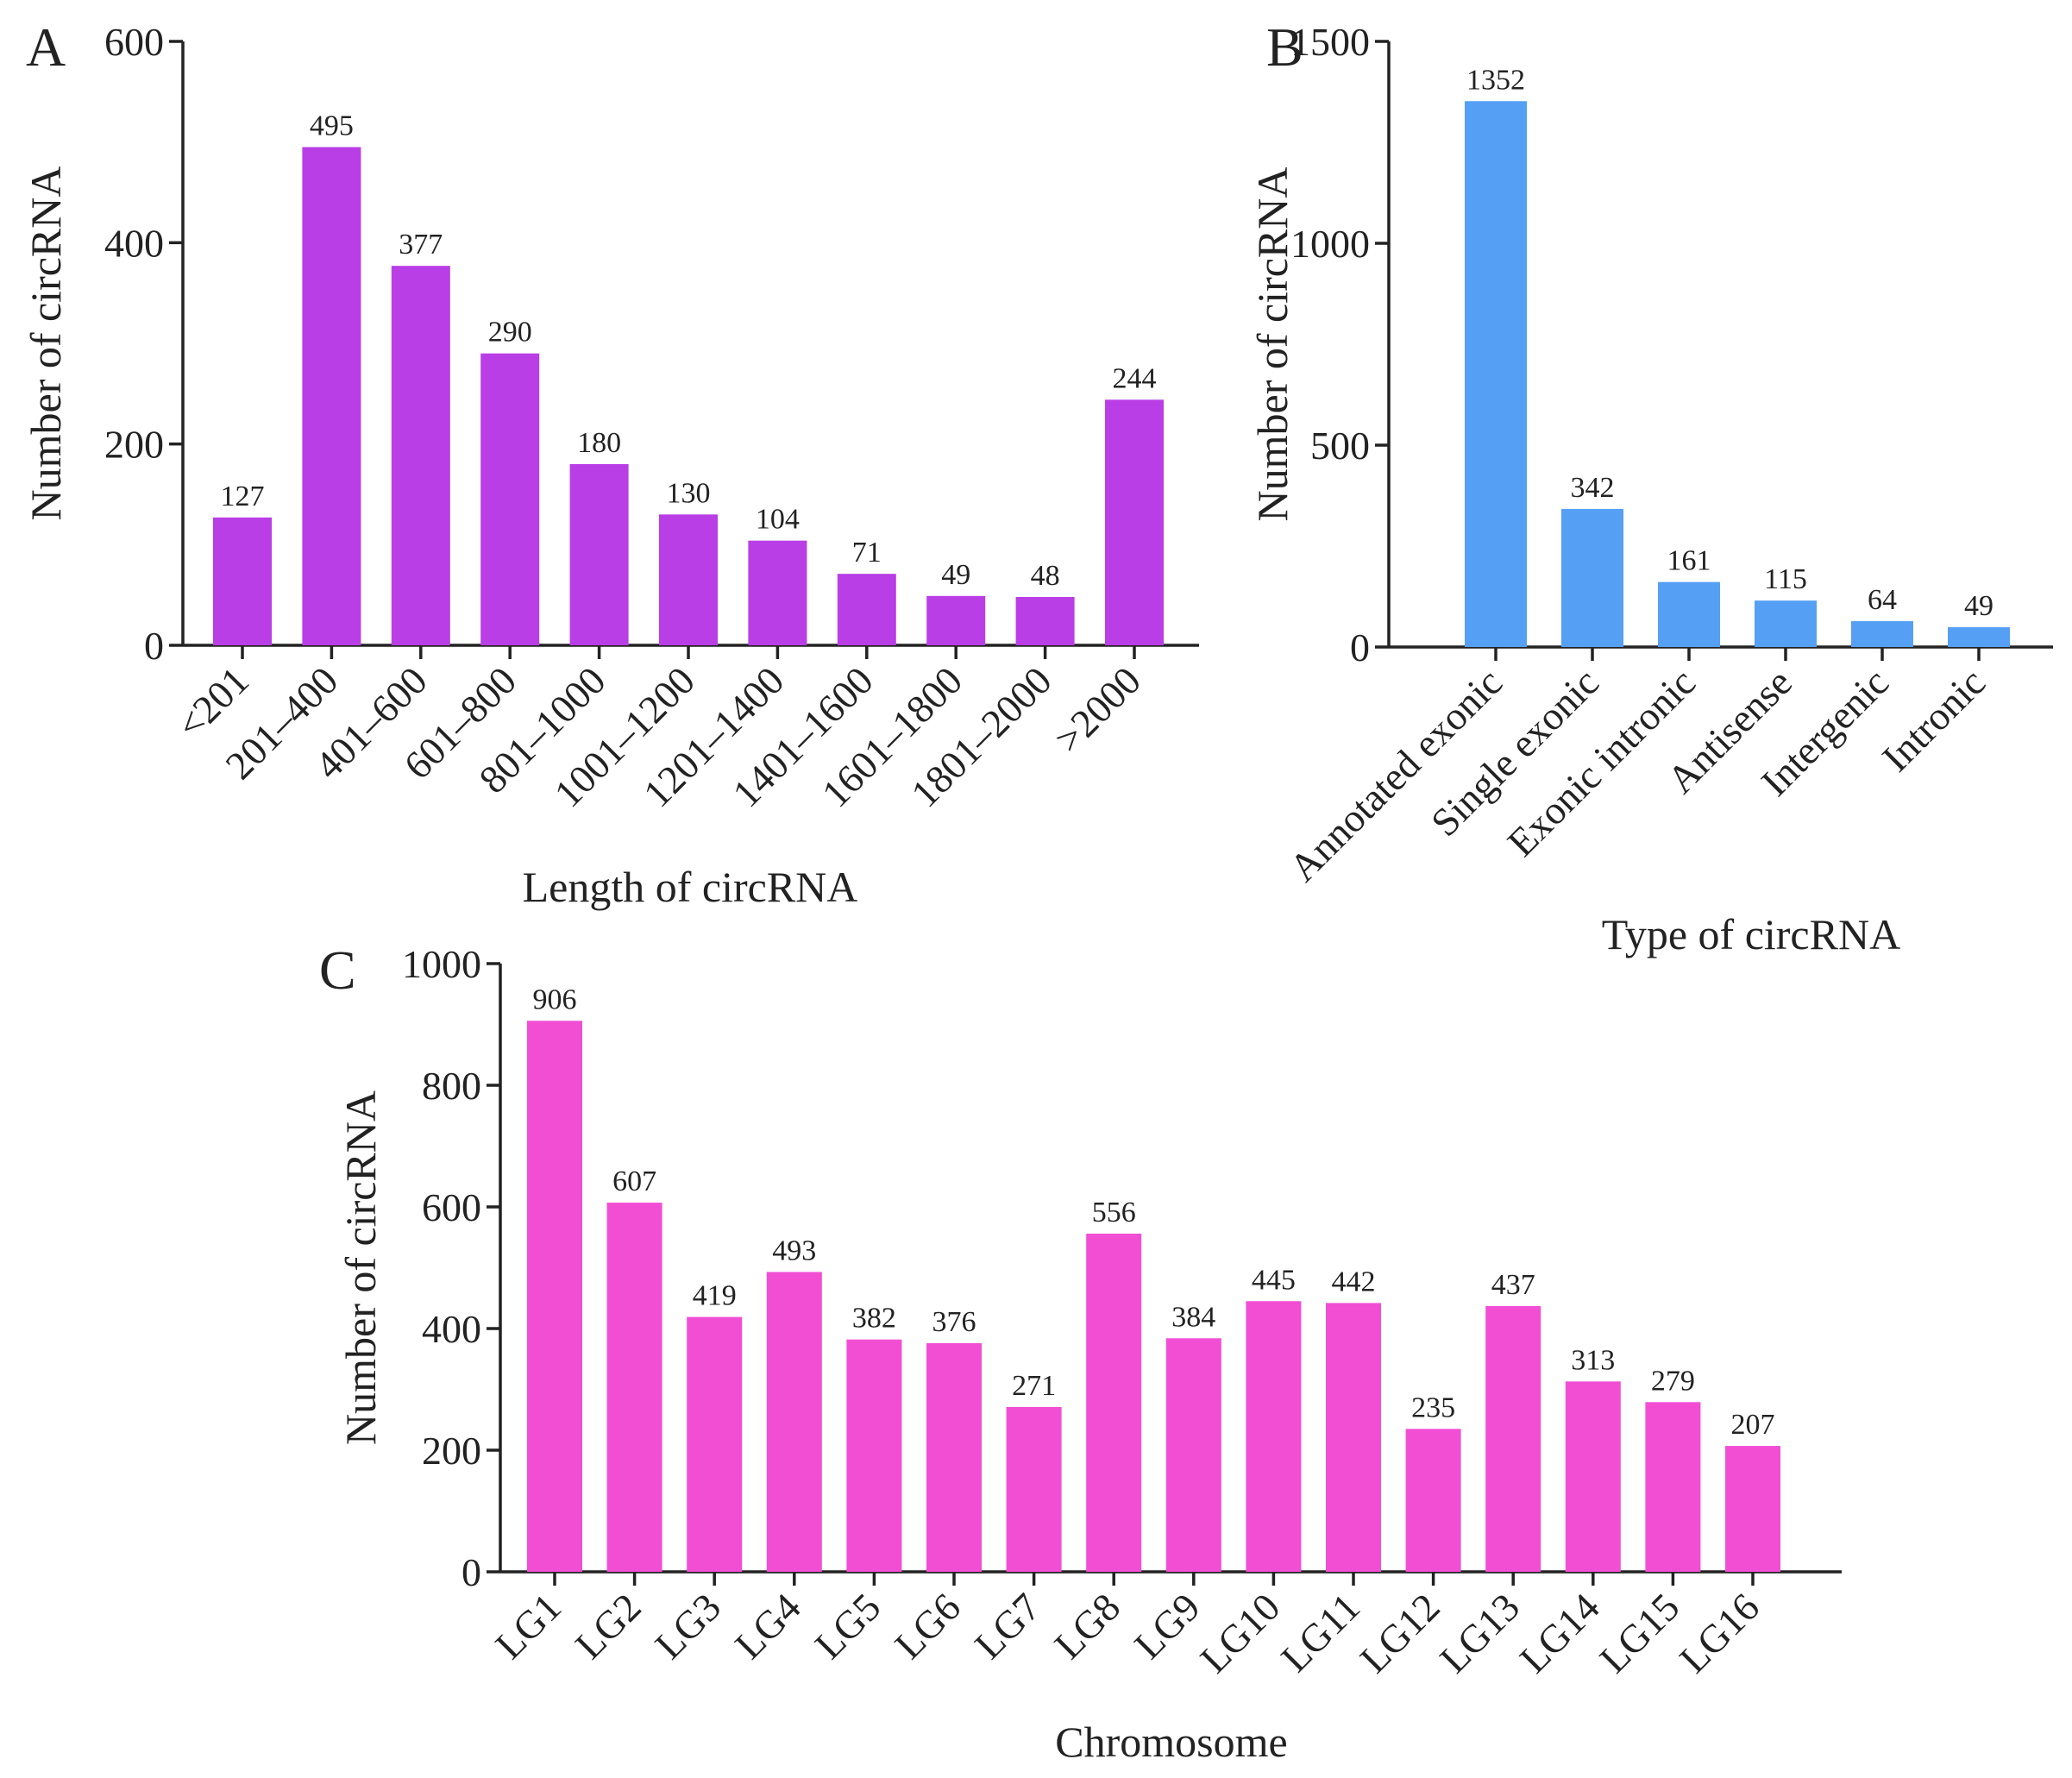 The height and width of the screenshot is (1778, 2072). I want to click on panel-c-value-label: 376, so click(954, 1322).